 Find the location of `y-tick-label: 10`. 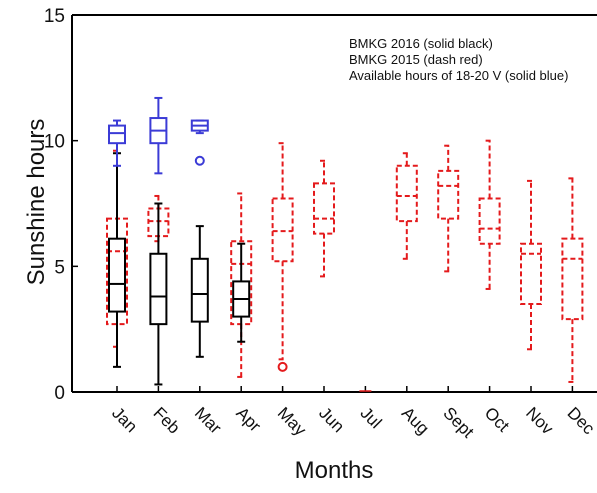

y-tick-label: 10 is located at coordinates (54, 142).